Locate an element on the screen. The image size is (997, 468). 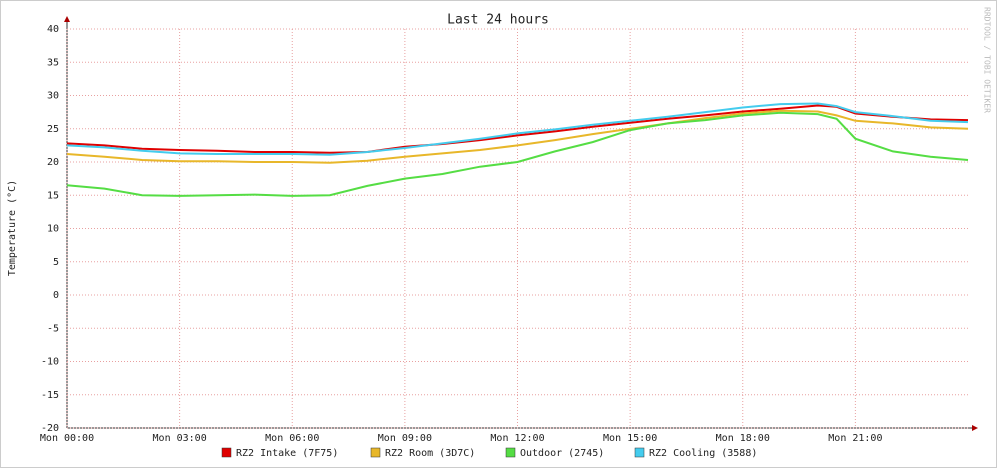
y-tick-label: 30 is located at coordinates (53, 96).